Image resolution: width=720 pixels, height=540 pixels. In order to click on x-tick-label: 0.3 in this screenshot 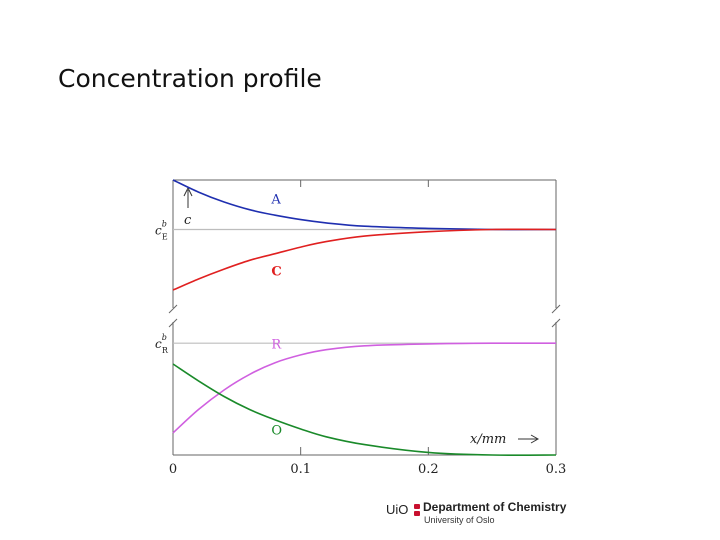, I will do `click(556, 469)`.